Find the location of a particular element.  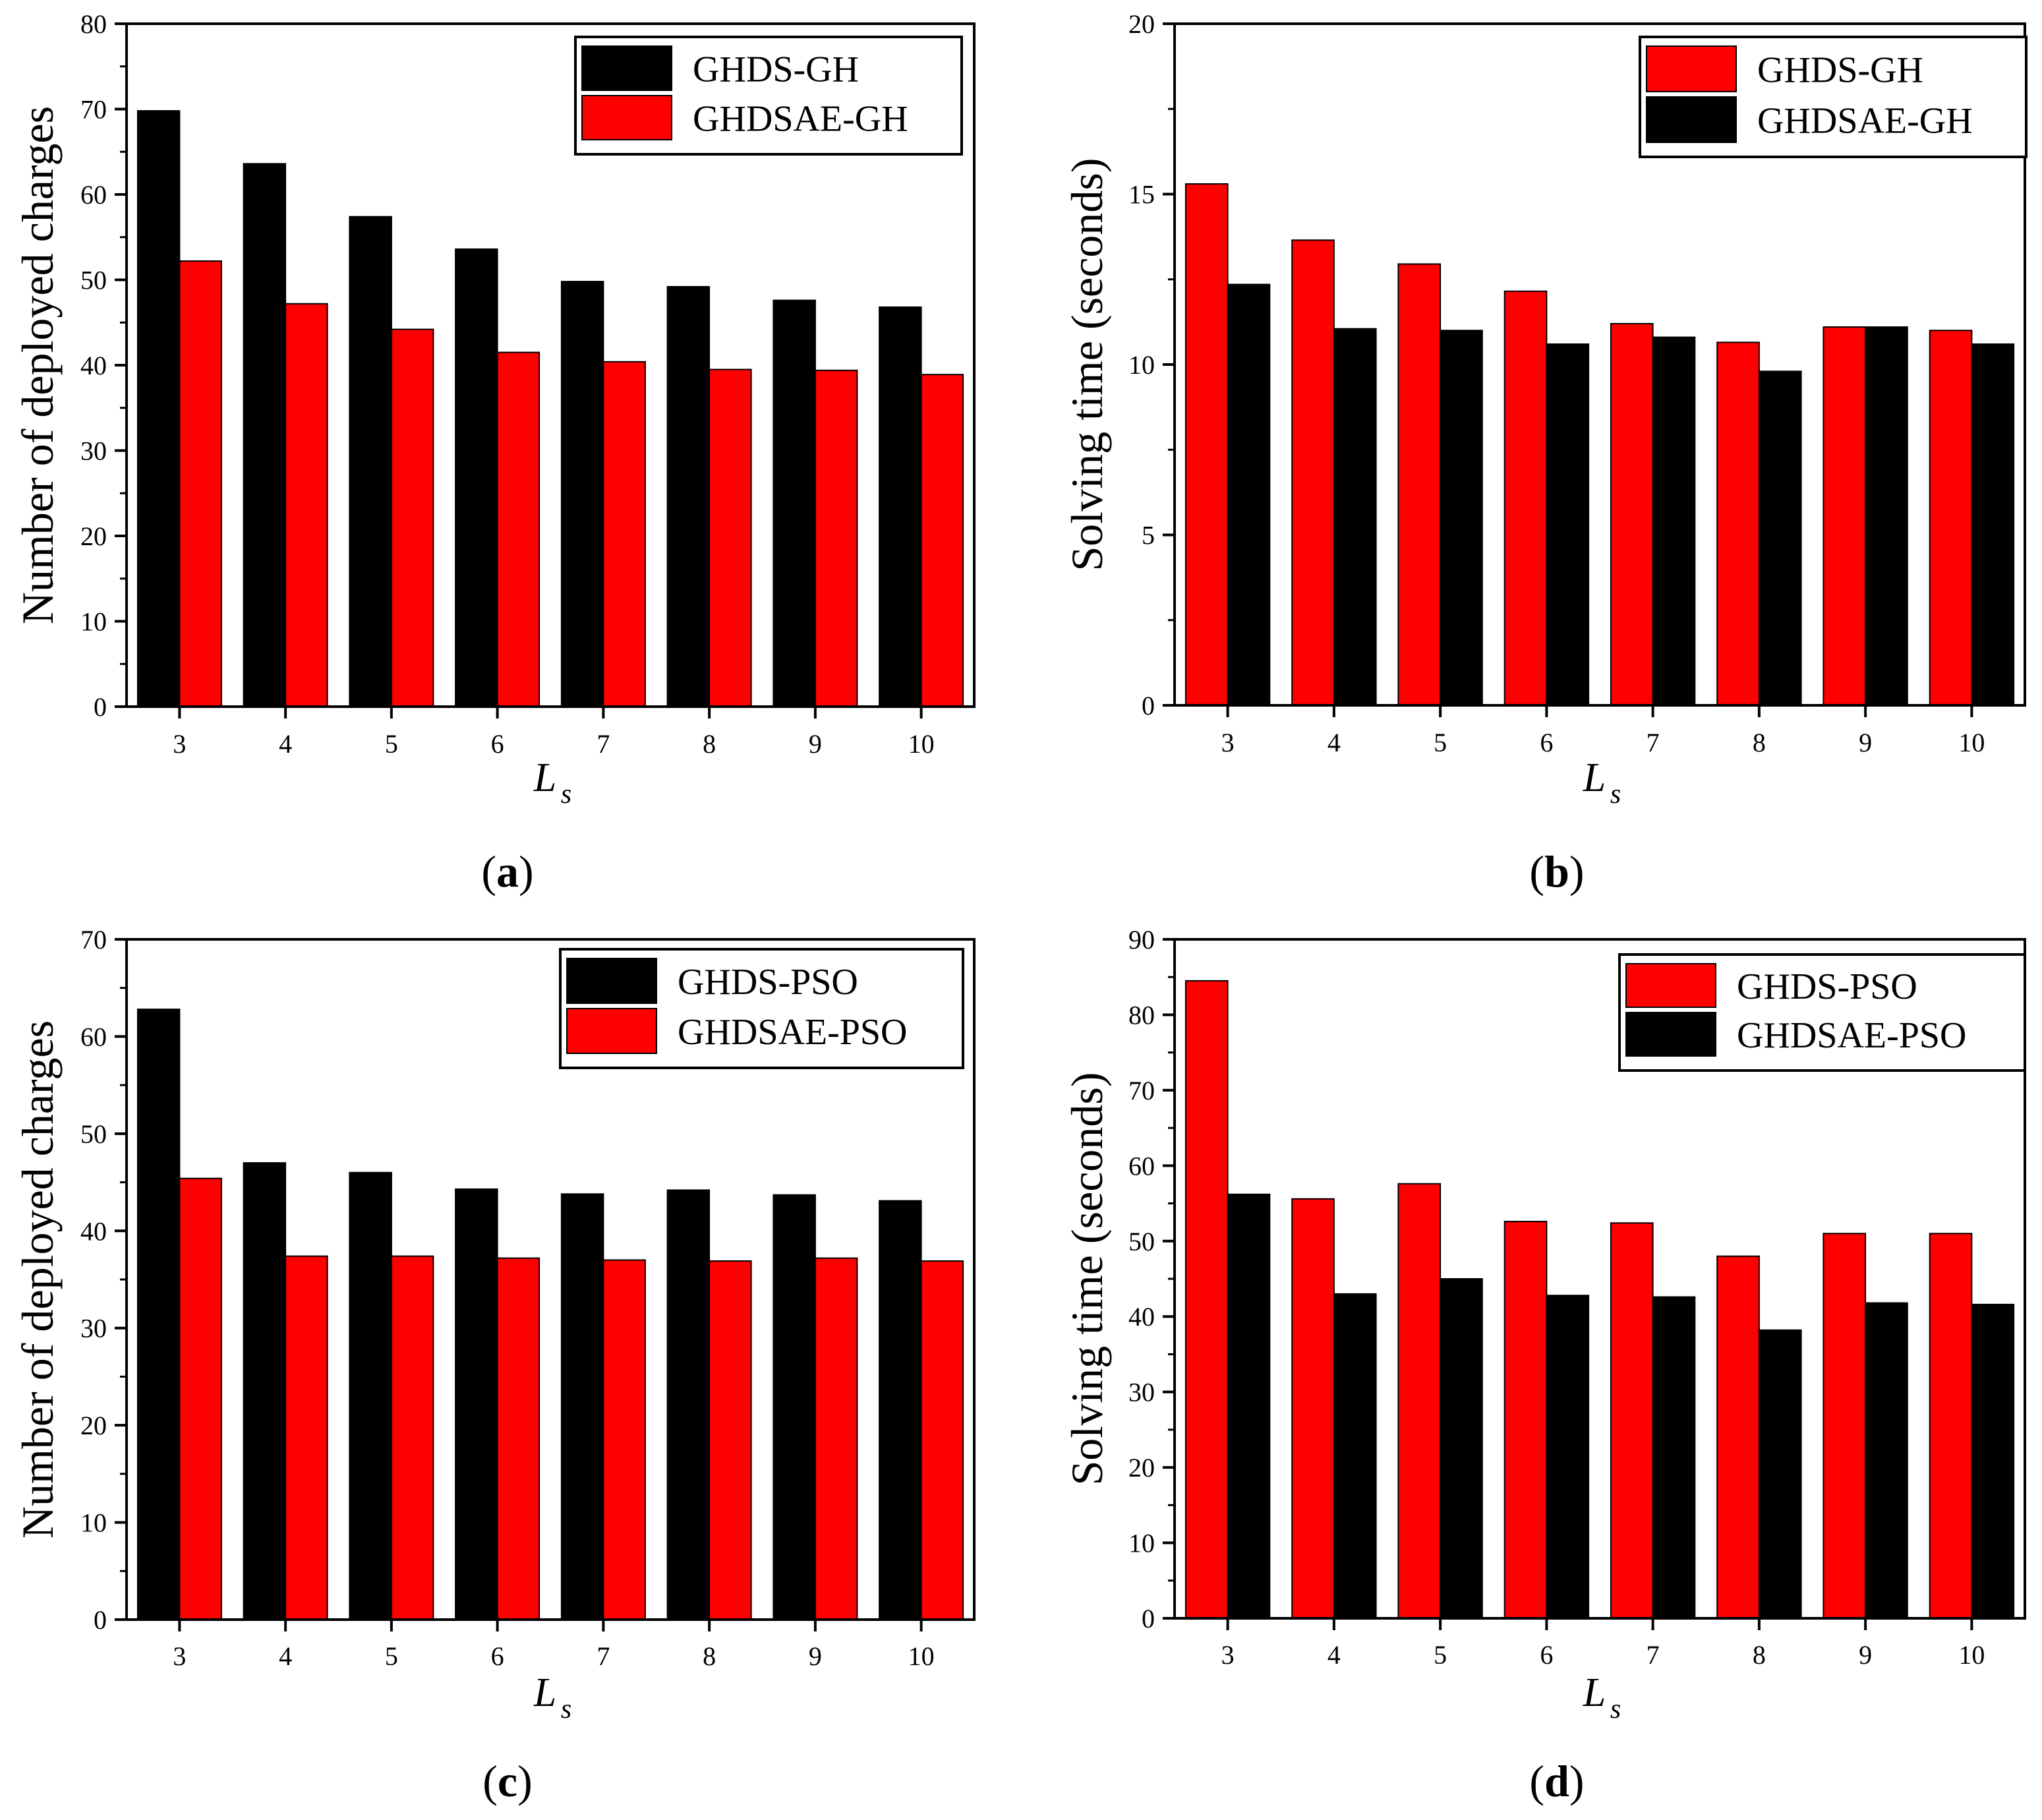

y-axis-label: Solving time (seconds) is located at coordinates (1087, 364).